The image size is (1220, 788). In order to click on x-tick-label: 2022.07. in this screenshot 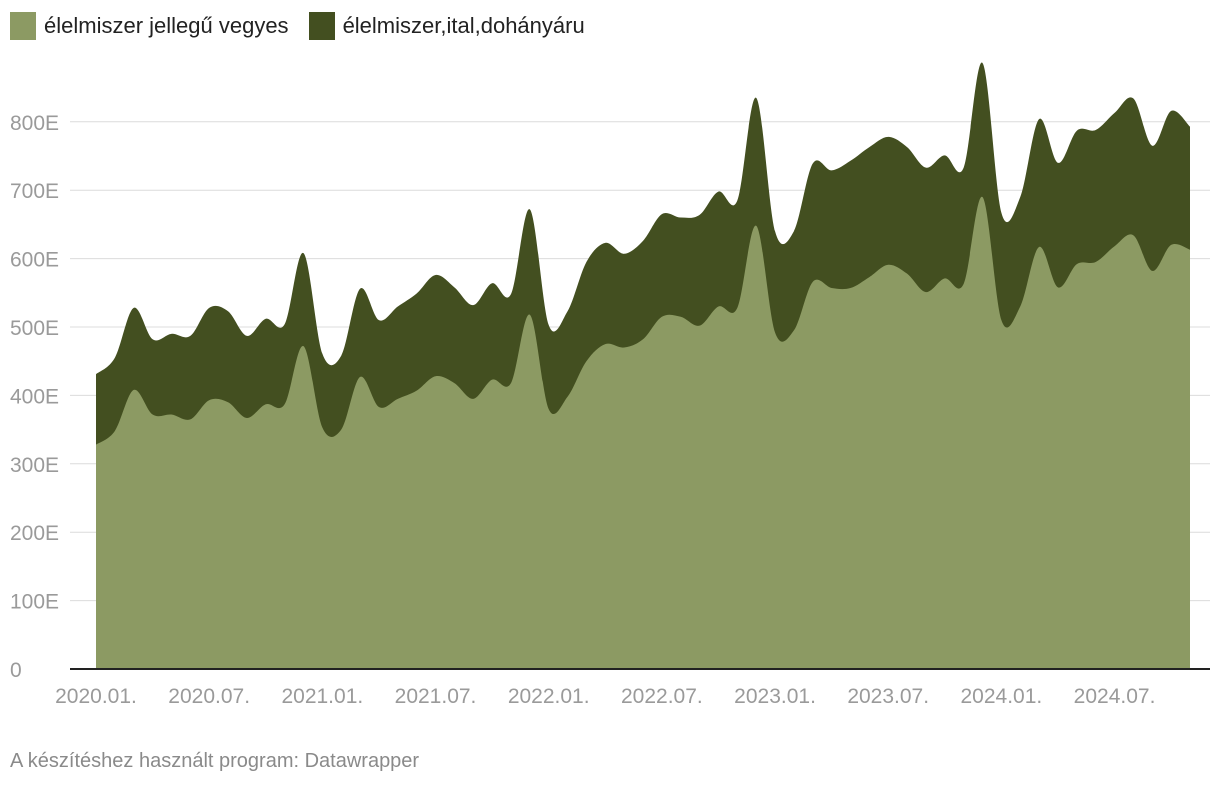, I will do `click(662, 696)`.